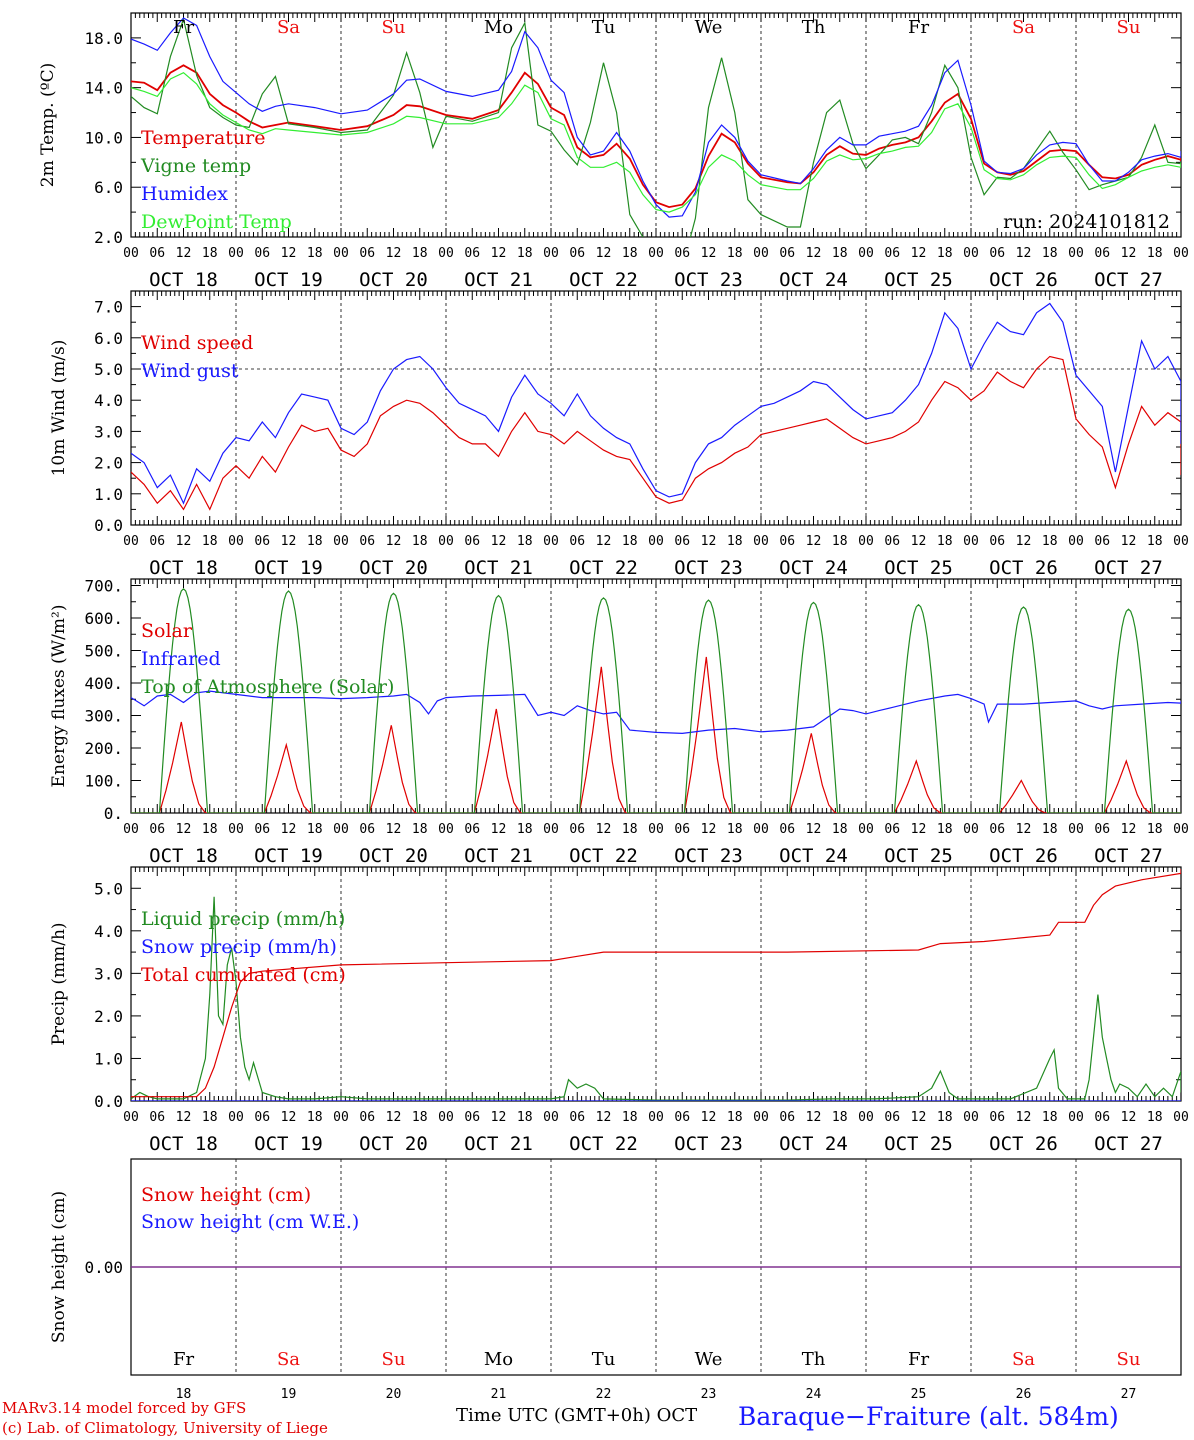 This screenshot has width=1194, height=1440. Describe the element at coordinates (59, 983) in the screenshot. I see `y-axis-title: Precip (mm/h)` at that location.